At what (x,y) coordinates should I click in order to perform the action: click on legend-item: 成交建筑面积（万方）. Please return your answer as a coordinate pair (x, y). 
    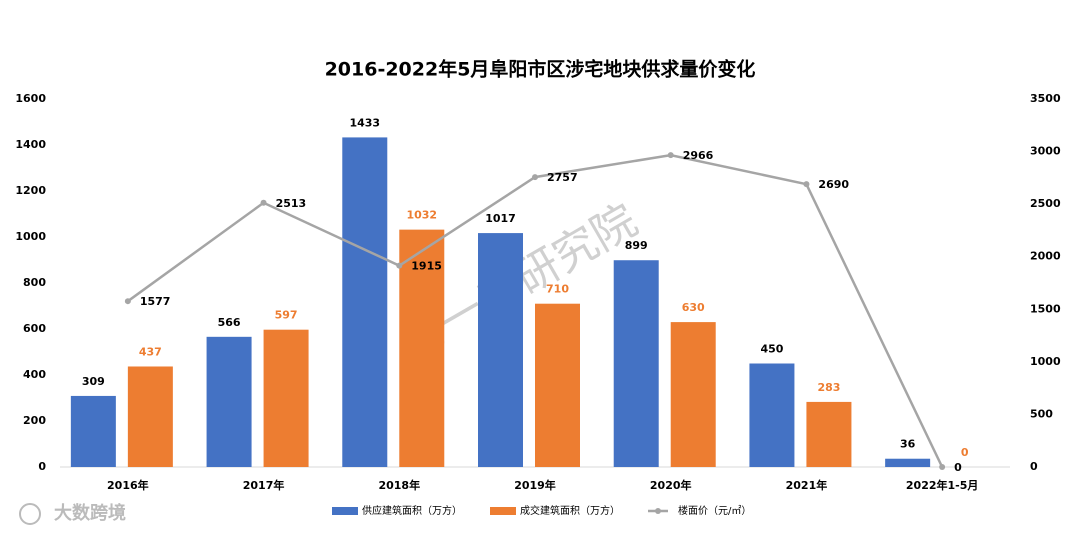
    Looking at the image, I should click on (555, 510).